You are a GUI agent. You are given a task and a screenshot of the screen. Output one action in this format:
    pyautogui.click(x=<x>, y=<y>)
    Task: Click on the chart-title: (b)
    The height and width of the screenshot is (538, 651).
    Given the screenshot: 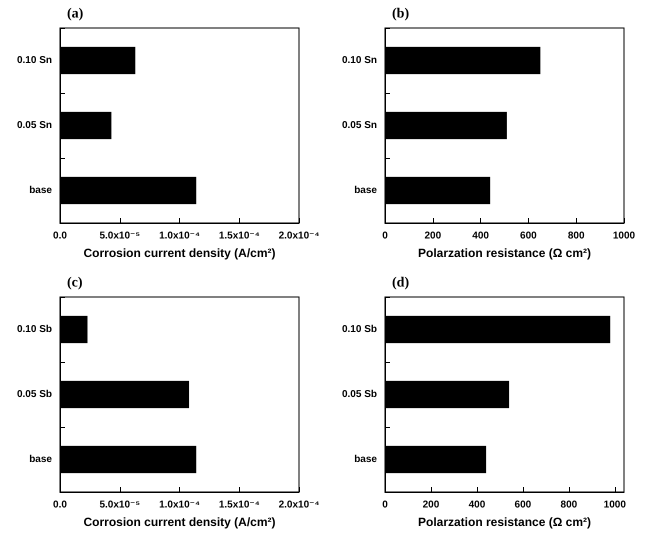 What is the action you would take?
    pyautogui.click(x=401, y=14)
    